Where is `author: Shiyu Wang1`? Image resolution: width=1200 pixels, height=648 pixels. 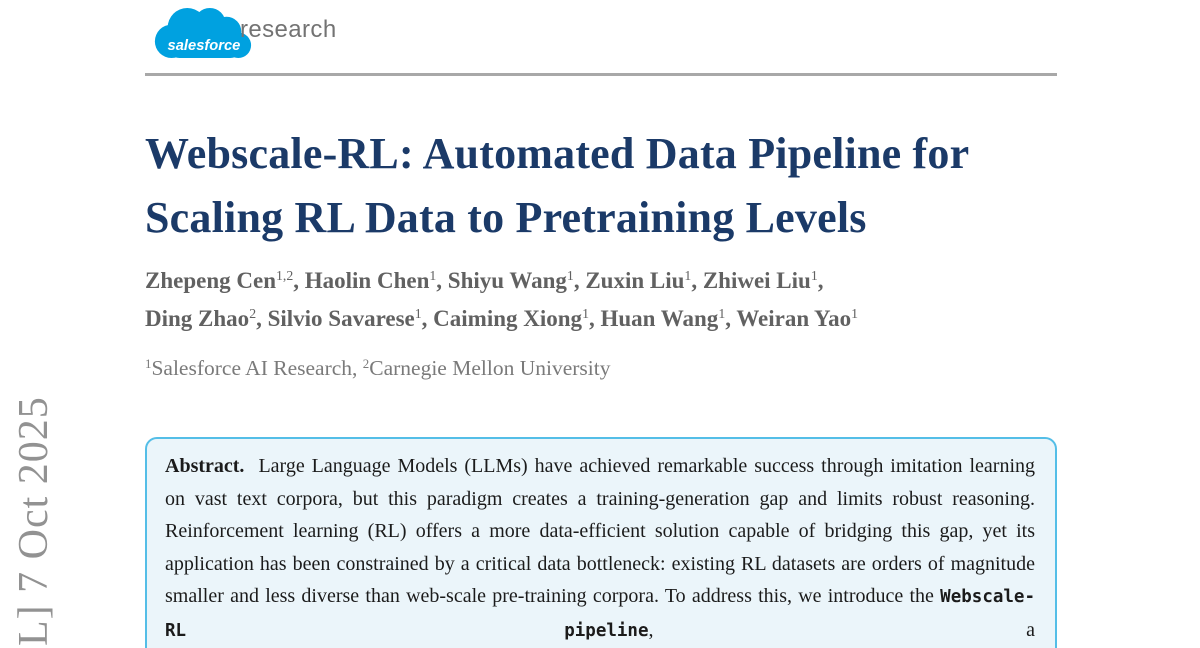 author: Shiyu Wang1 is located at coordinates (510, 280).